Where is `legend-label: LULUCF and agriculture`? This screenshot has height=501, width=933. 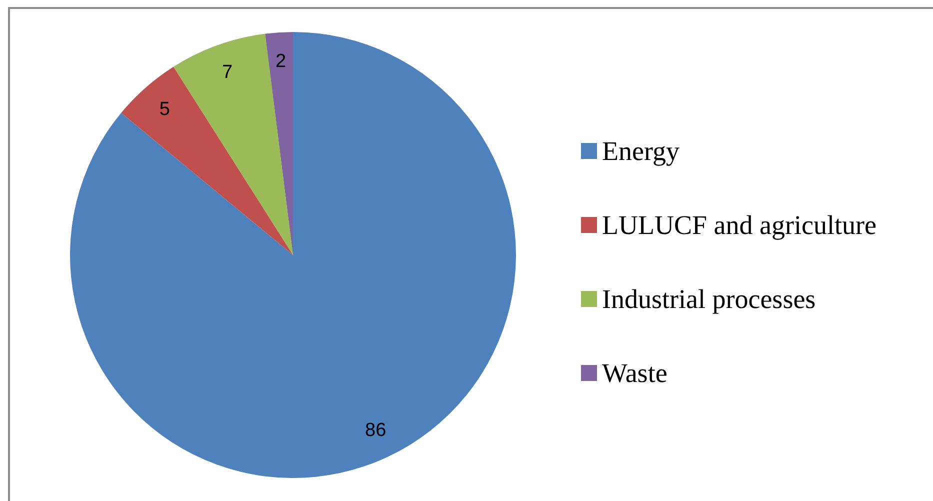 legend-label: LULUCF and agriculture is located at coordinates (739, 225).